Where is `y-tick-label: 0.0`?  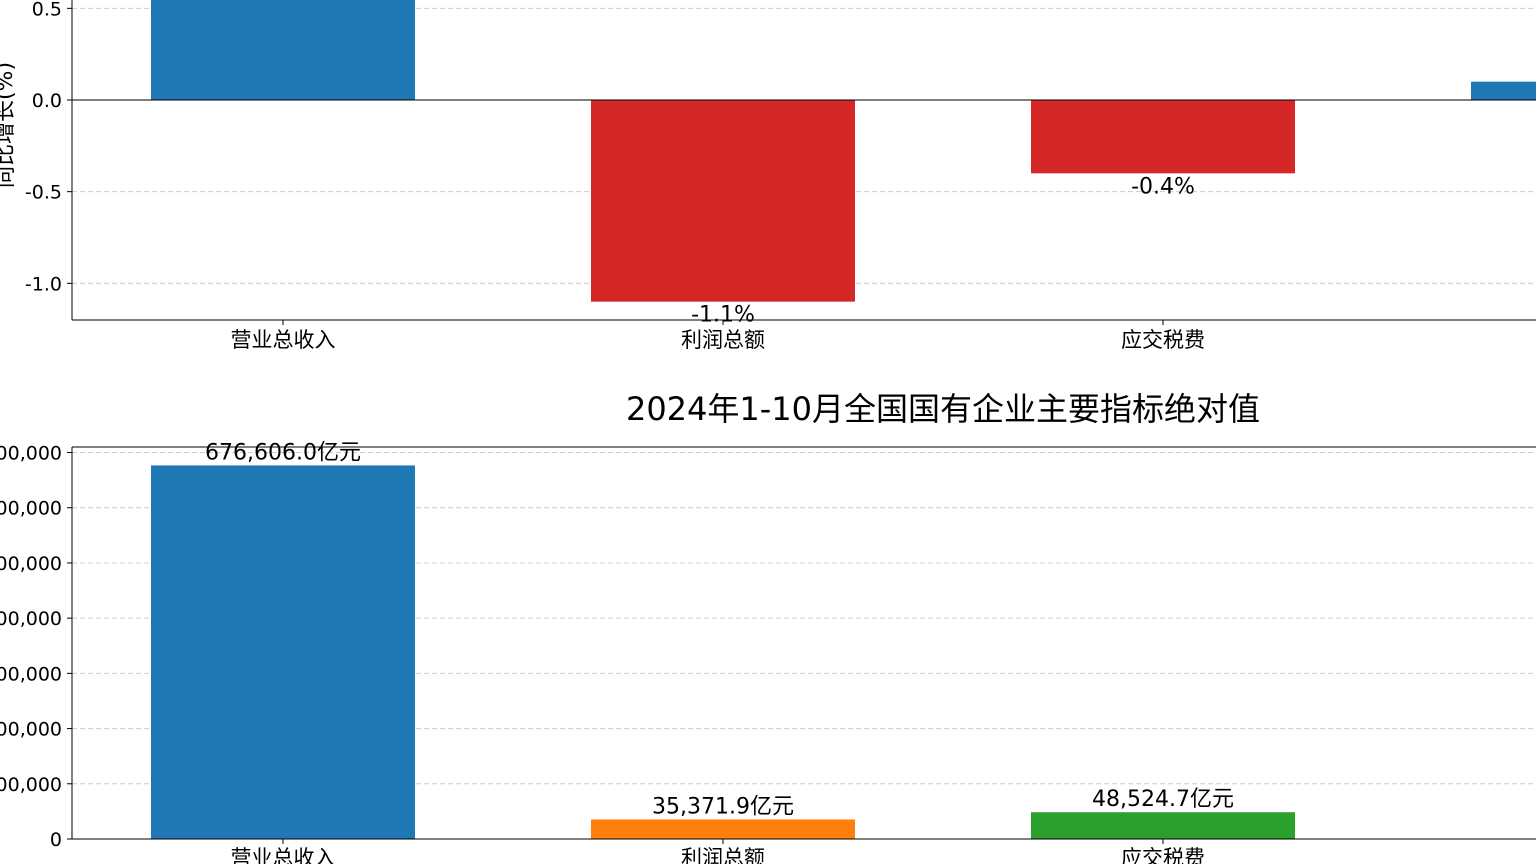
y-tick-label: 0.0 is located at coordinates (47, 101).